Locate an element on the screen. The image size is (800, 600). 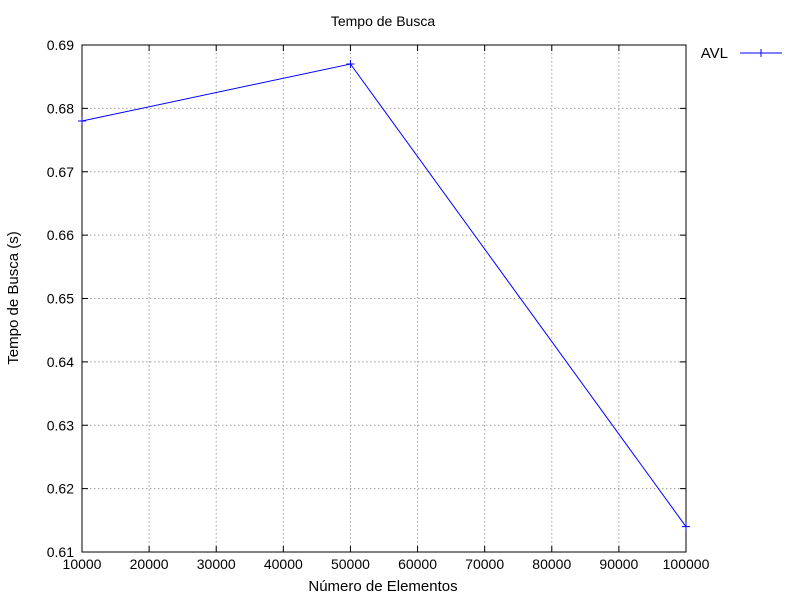
y-axis-label: Tempo de Busca (s) is located at coordinates (13, 297).